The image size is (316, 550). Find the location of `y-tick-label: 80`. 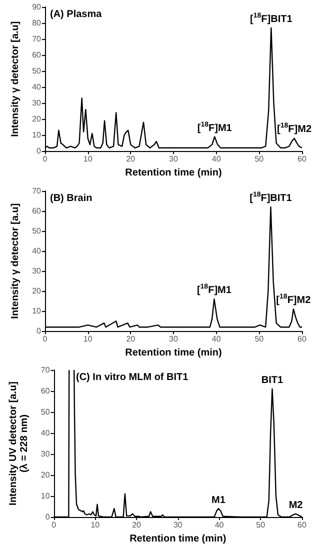

y-tick-label: 80 is located at coordinates (37, 23).